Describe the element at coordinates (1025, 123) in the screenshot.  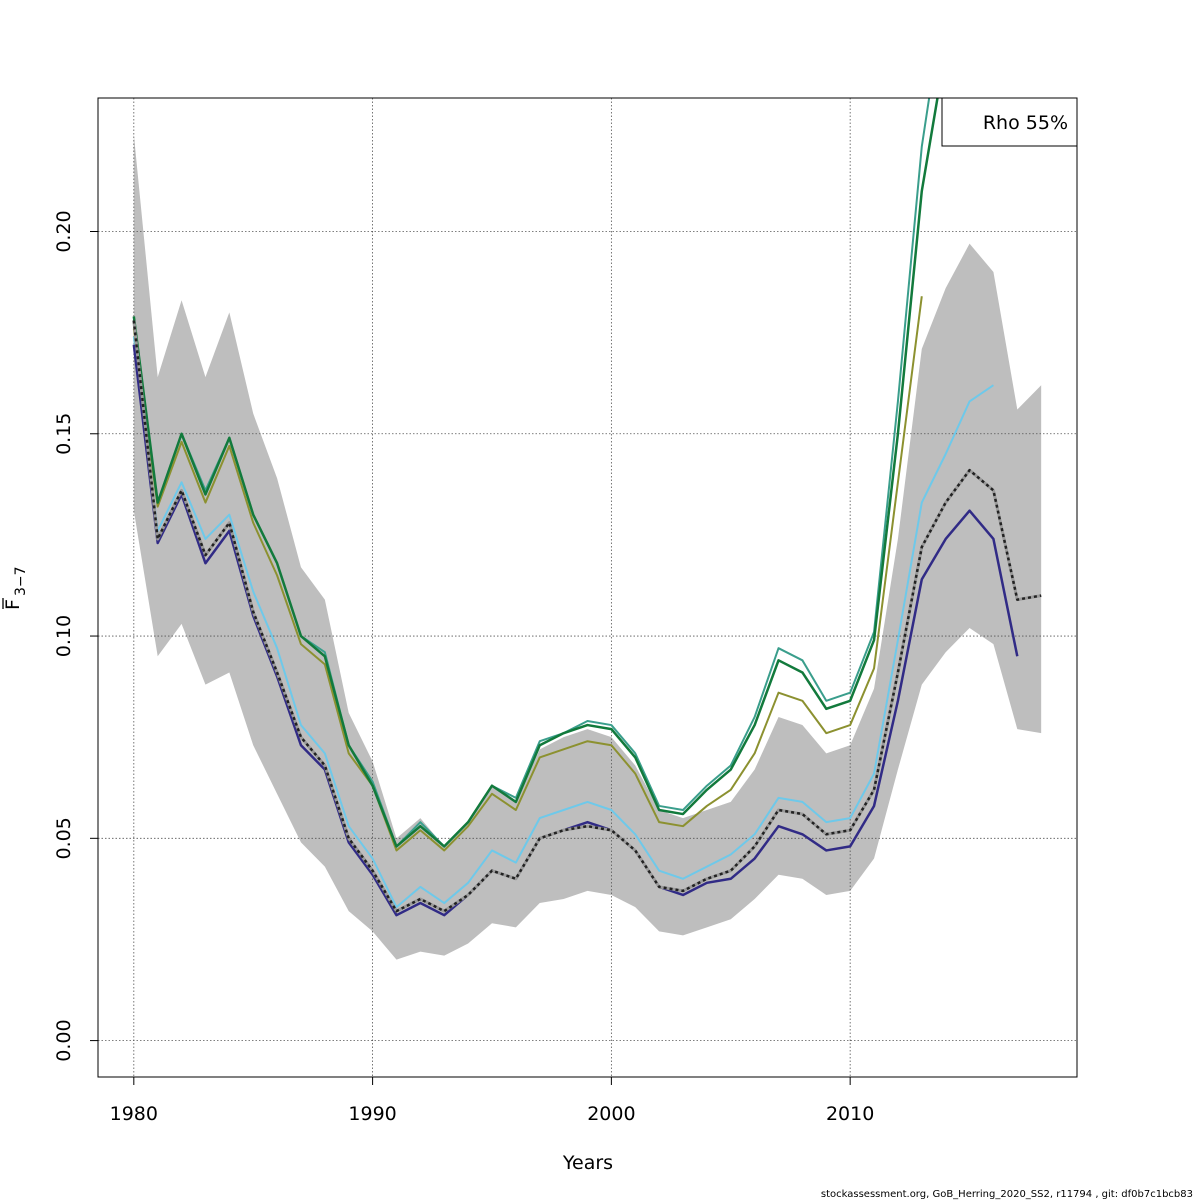
I see `legend-text: Rho 55%` at that location.